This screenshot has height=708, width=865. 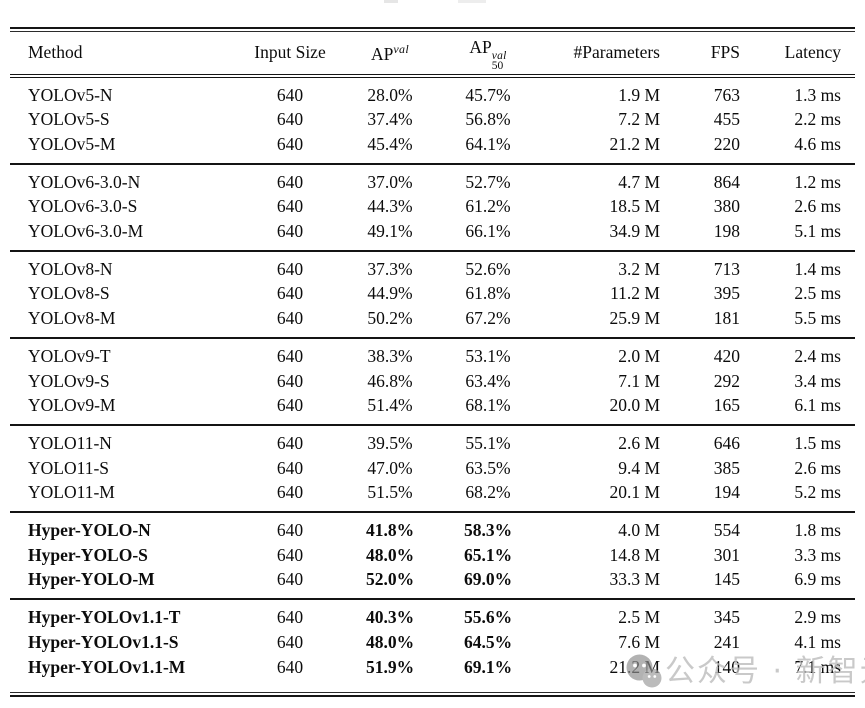 I want to click on table-row: YOLOv5-N 640 28.0% 45.7% 1.9 M 763 1.3 ms, so click(x=432, y=92).